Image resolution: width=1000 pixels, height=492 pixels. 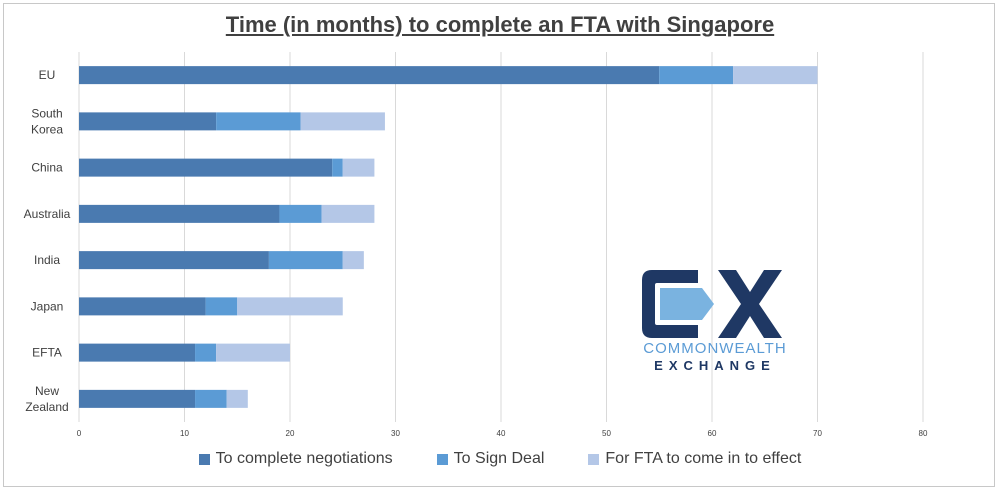 What do you see at coordinates (715, 348) in the screenshot?
I see `logo-text-commonwealth: COMMONWEALTH` at bounding box center [715, 348].